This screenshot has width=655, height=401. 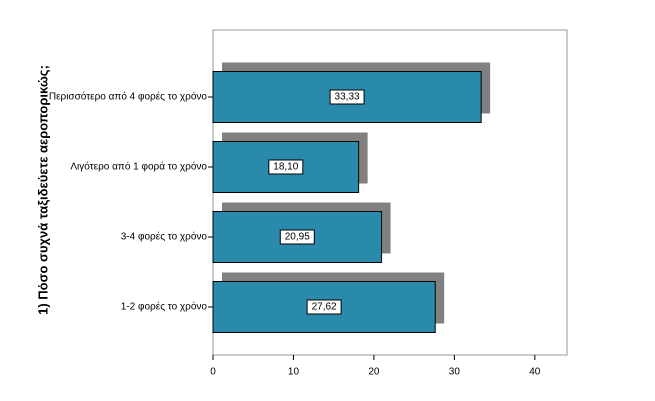 What do you see at coordinates (294, 372) in the screenshot?
I see `x-tick-label: 10` at bounding box center [294, 372].